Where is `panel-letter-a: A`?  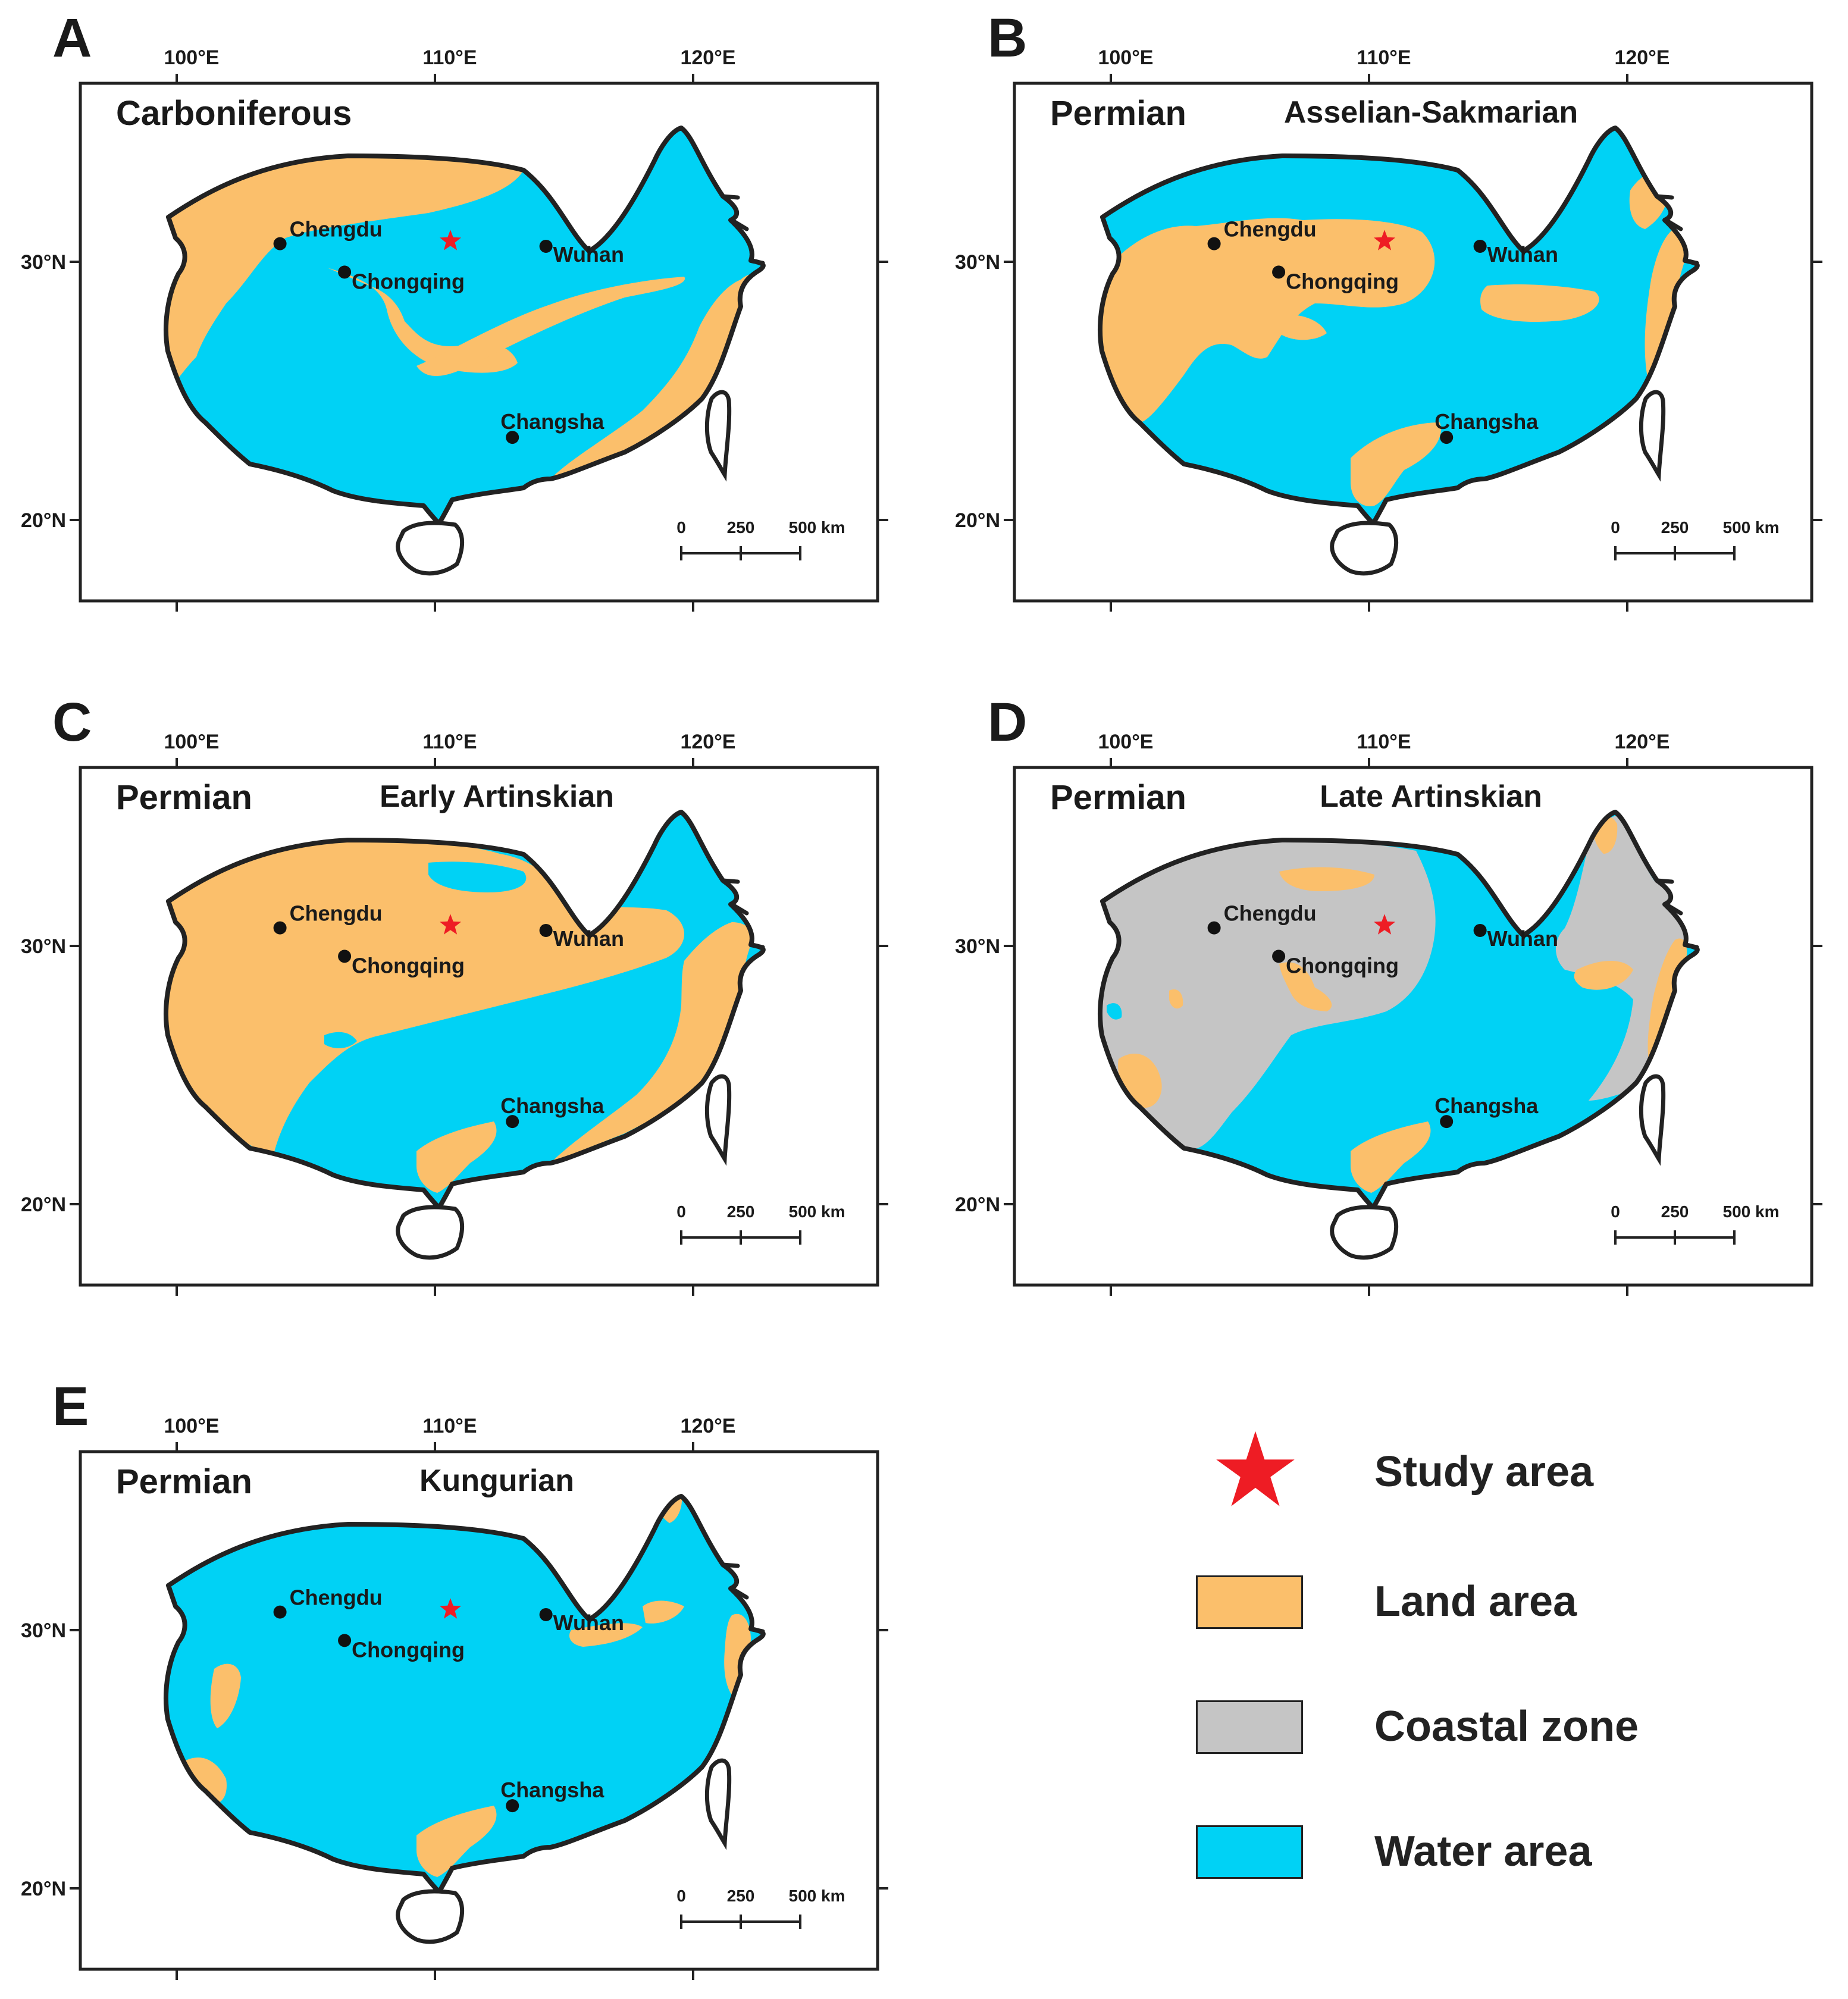 panel-letter-a: A is located at coordinates (72, 38).